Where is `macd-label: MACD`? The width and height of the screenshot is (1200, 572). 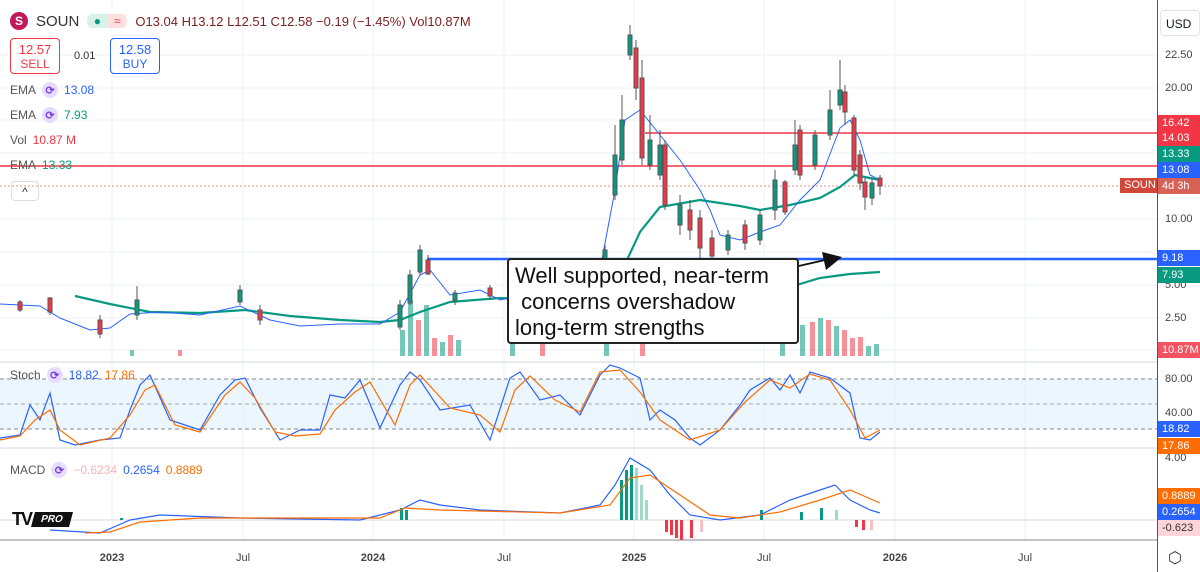
macd-label: MACD is located at coordinates (28, 470).